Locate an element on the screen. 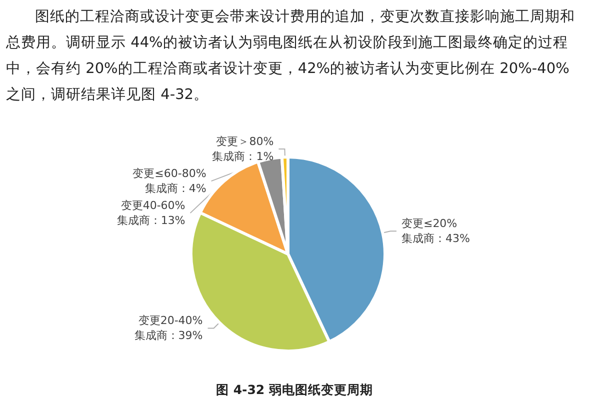  text: 图 4-32 弱电图纸变更周期 is located at coordinates (294, 390).